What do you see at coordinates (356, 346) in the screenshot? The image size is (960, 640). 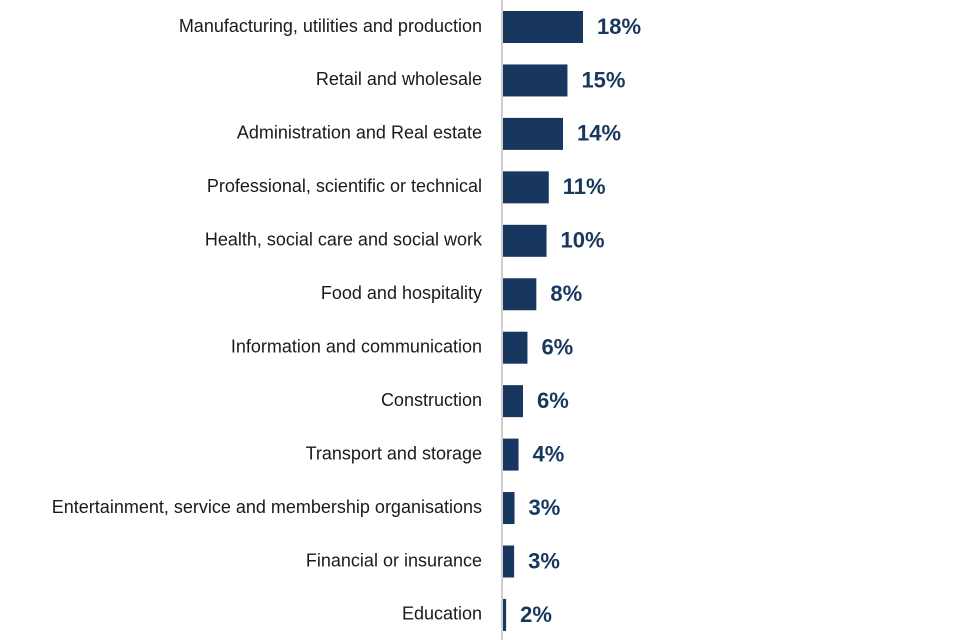 I see `category-label: Information and communication` at bounding box center [356, 346].